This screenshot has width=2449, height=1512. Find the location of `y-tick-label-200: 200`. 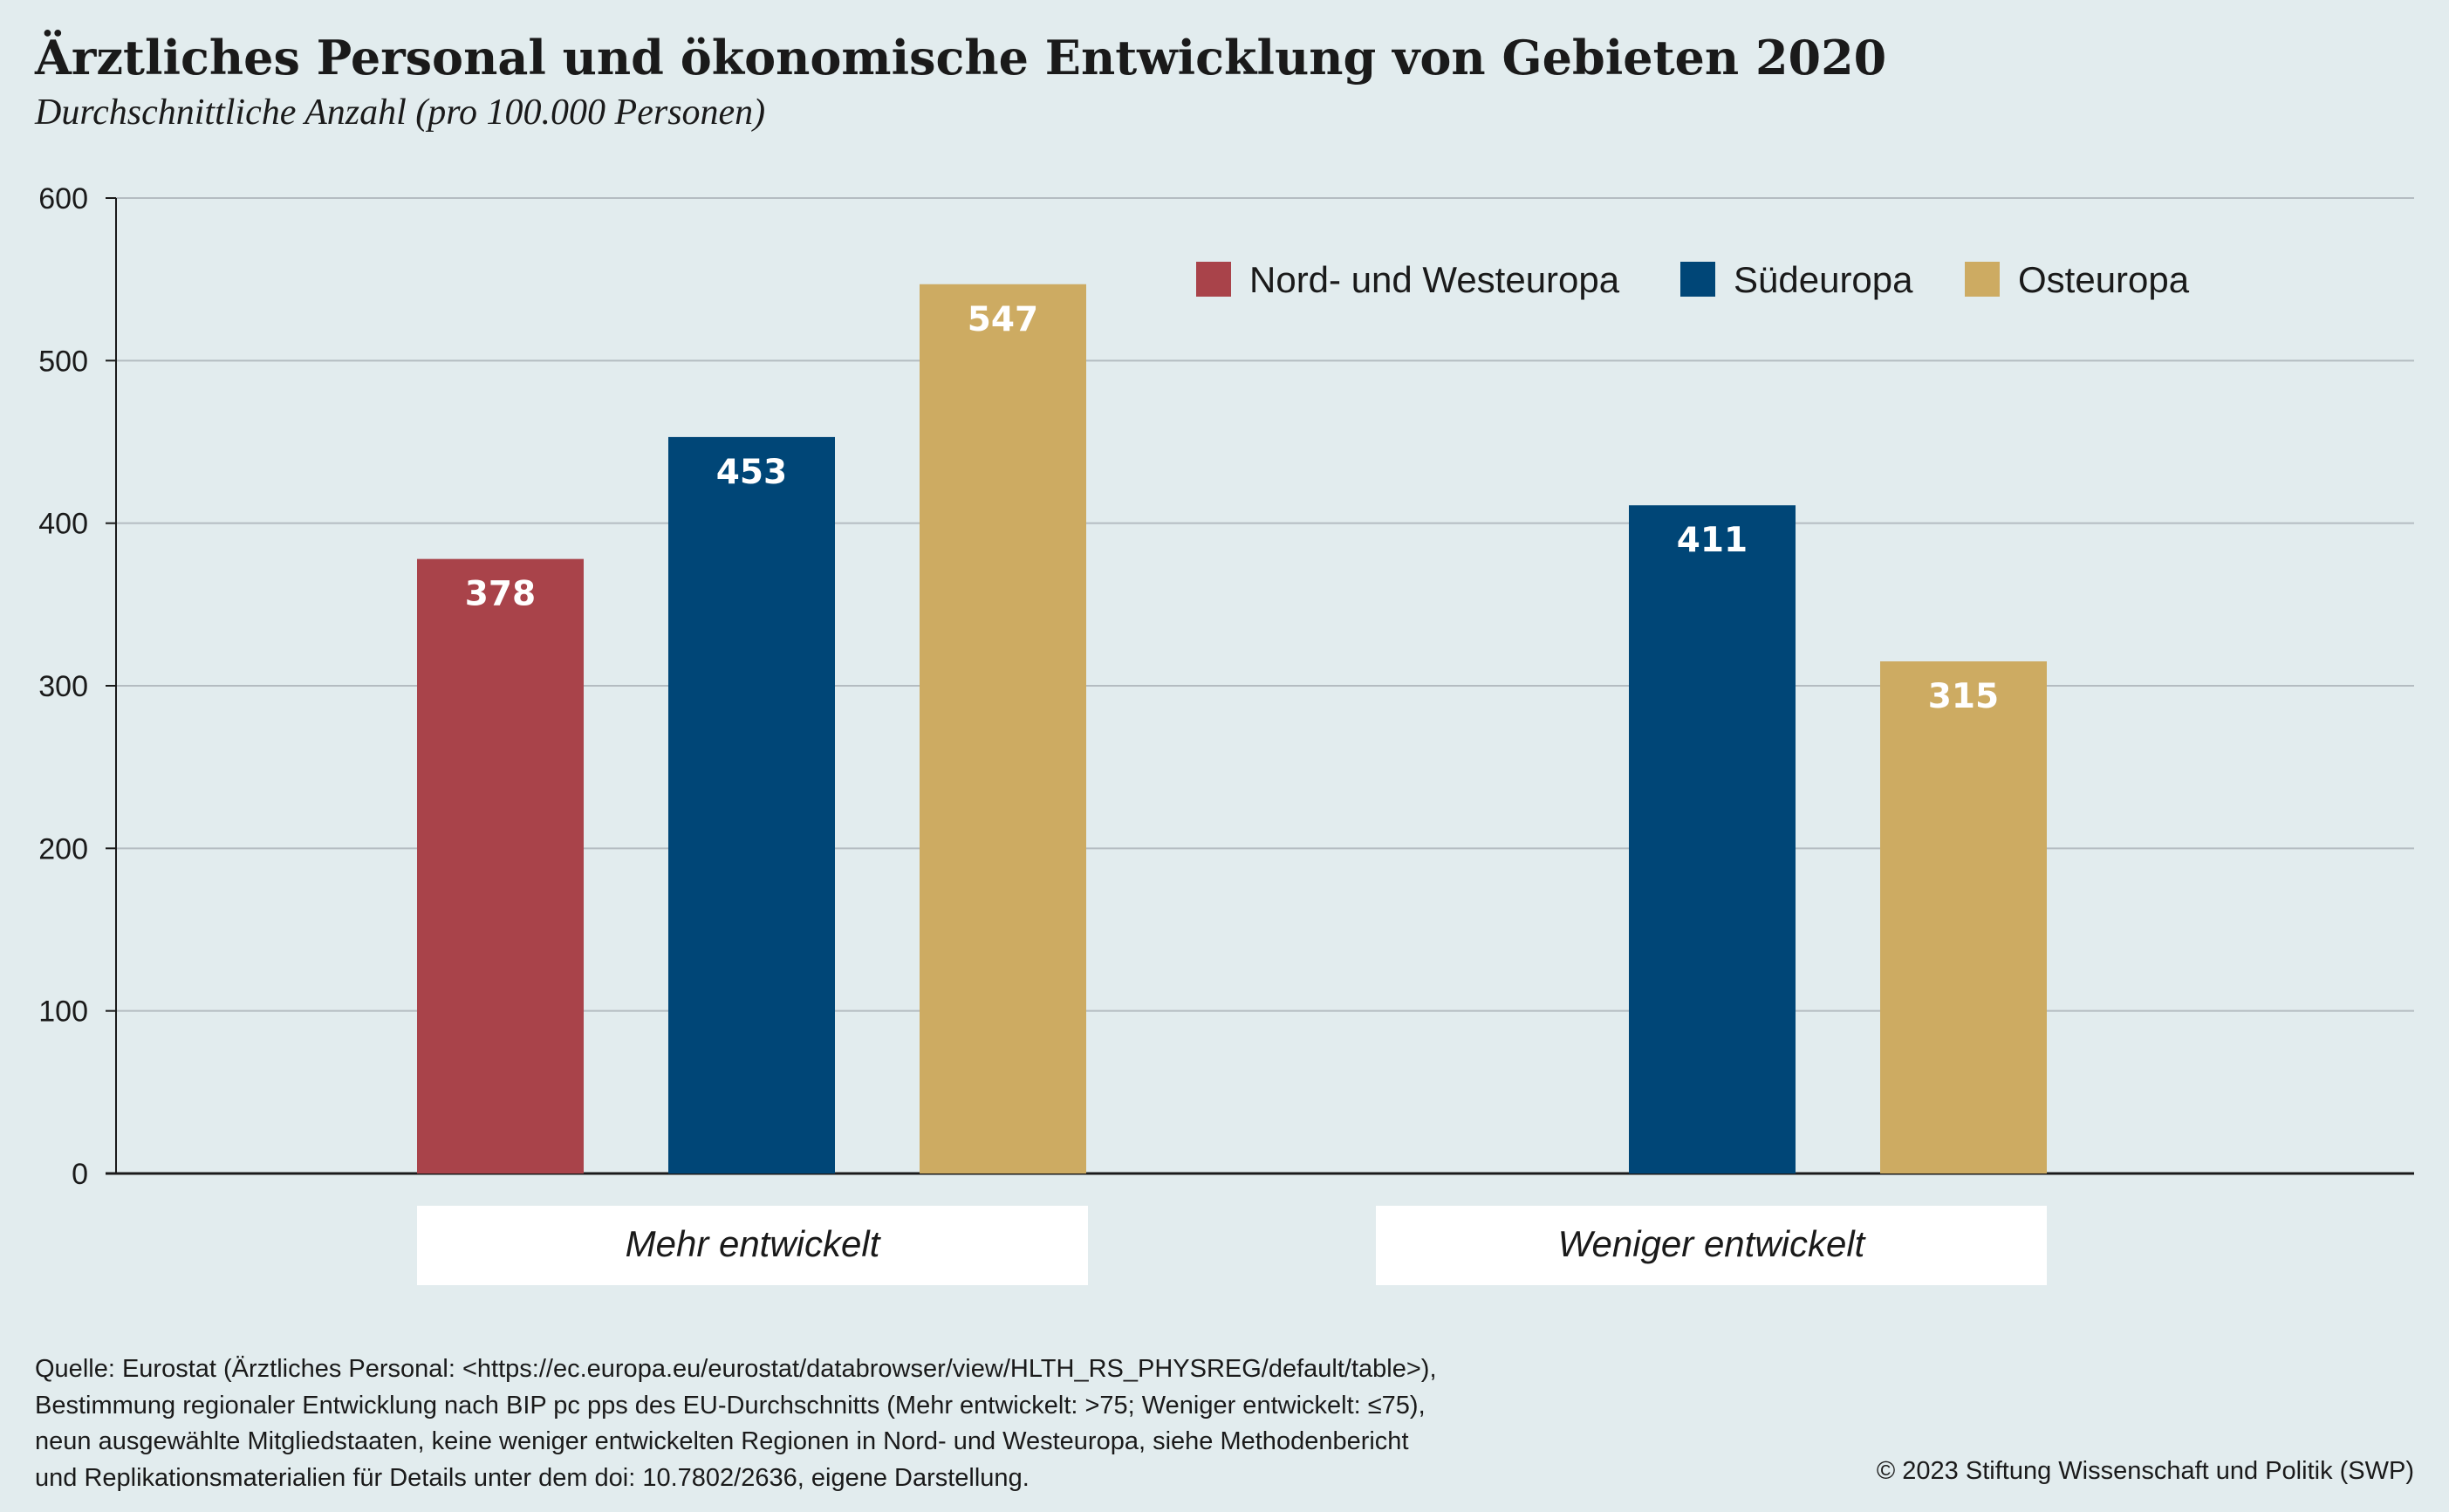

y-tick-label-200: 200 is located at coordinates (63, 849).